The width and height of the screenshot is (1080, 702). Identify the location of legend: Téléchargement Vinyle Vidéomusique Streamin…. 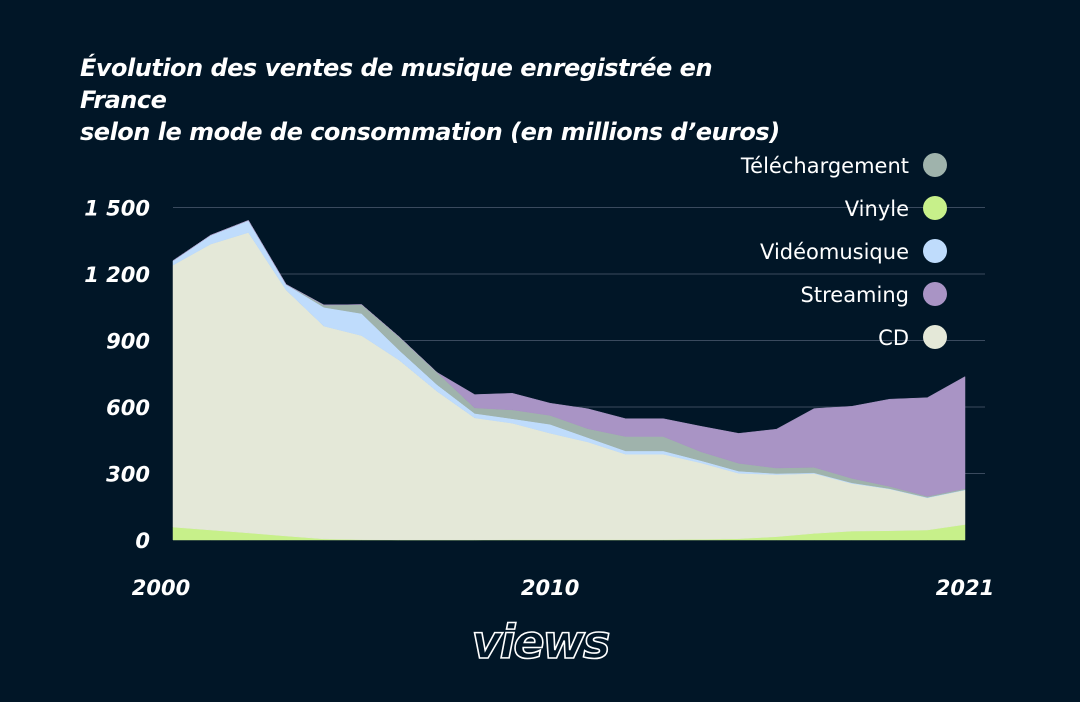
(843, 251).